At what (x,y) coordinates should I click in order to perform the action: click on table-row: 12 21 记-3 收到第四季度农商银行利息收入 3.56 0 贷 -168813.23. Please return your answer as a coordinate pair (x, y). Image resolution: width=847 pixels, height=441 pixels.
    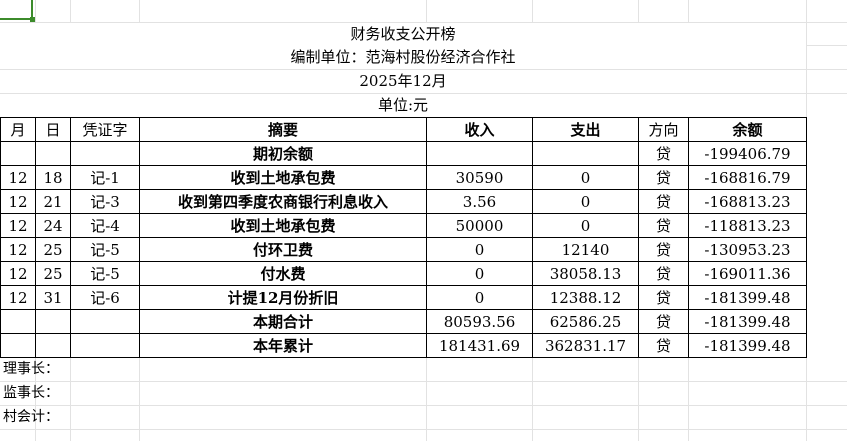
    Looking at the image, I should click on (403, 201).